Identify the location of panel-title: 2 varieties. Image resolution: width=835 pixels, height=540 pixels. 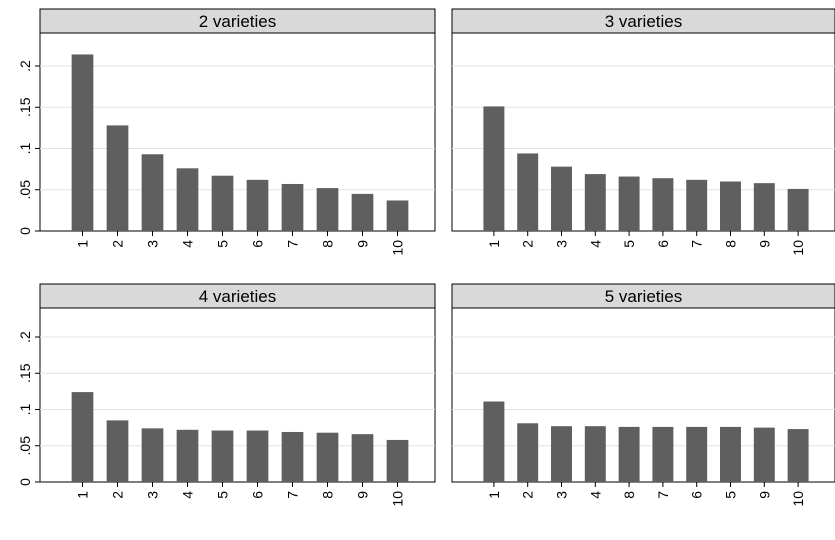
(237, 21).